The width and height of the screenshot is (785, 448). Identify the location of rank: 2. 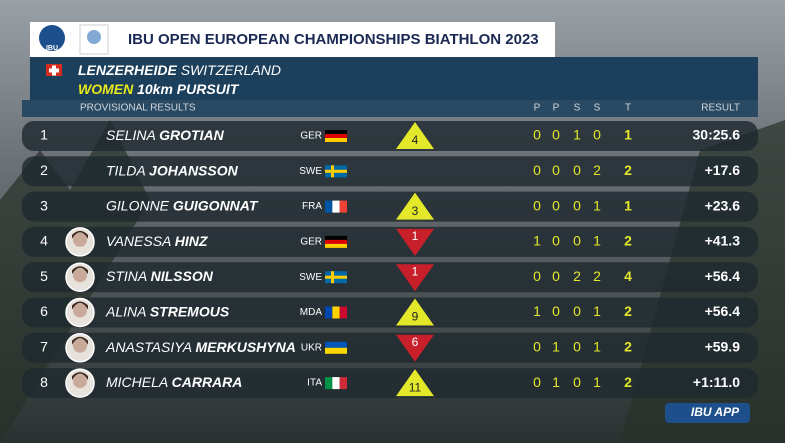
(44, 170).